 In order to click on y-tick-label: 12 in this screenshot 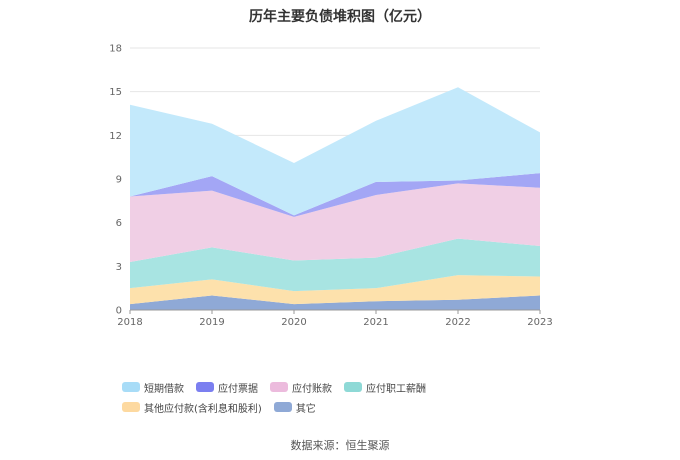, I will do `click(115, 136)`.